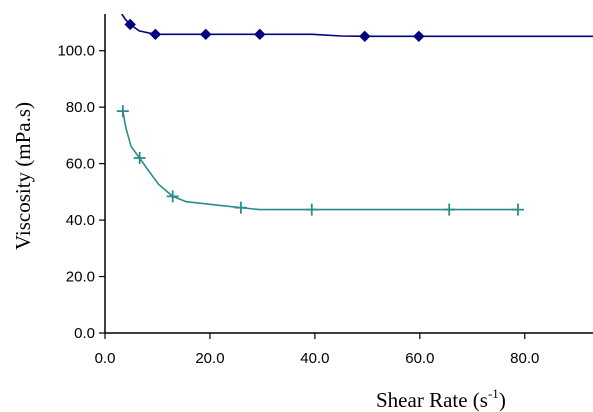  What do you see at coordinates (419, 358) in the screenshot?
I see `x-tick-label: 60.0` at bounding box center [419, 358].